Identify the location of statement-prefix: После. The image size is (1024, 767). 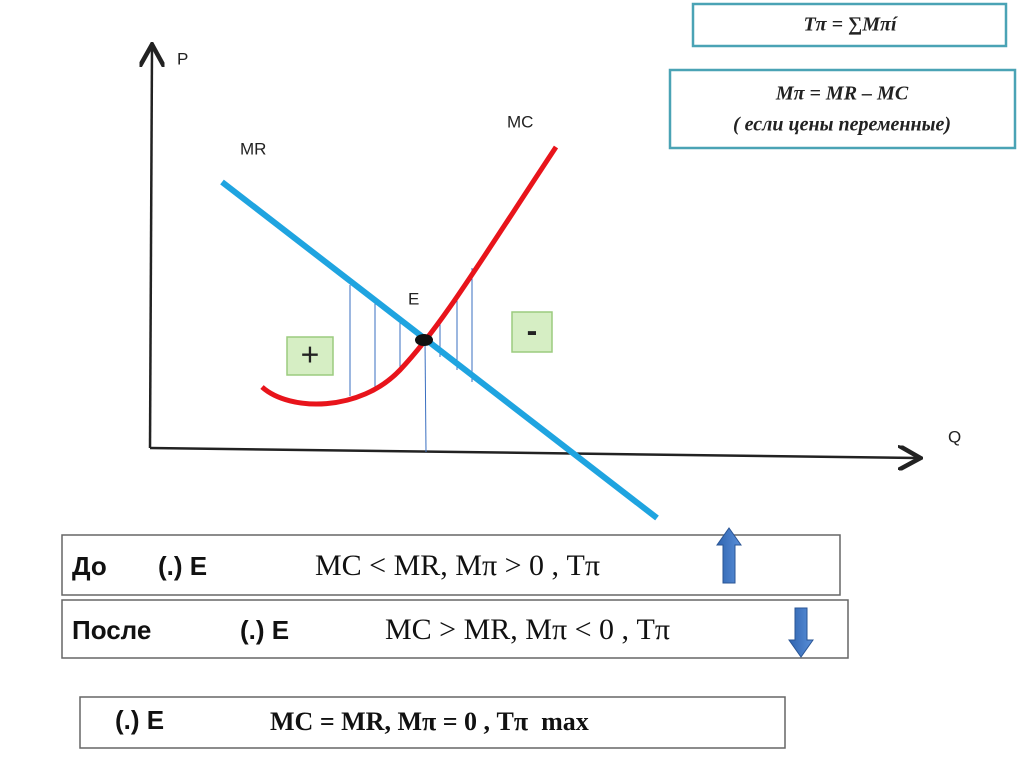
(111, 630).